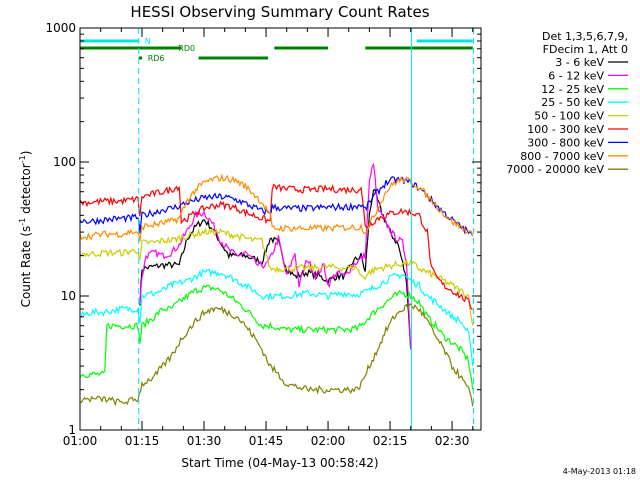  I want to click on legend-header: Det 1,3,5,6,7,9,, so click(585, 36).